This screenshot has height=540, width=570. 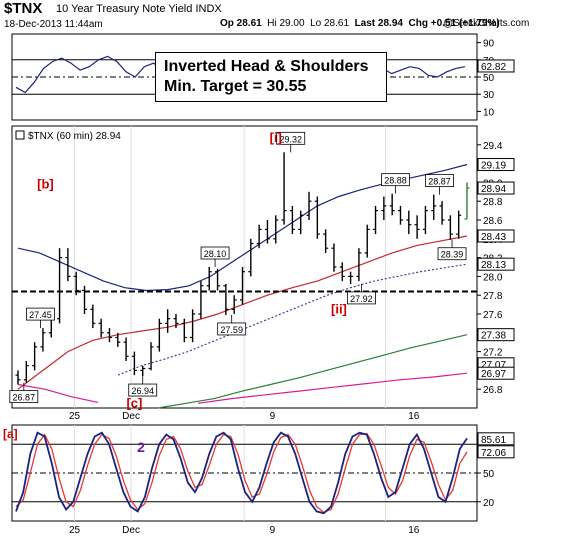 What do you see at coordinates (493, 390) in the screenshot?
I see `price-tick-label: 26.8` at bounding box center [493, 390].